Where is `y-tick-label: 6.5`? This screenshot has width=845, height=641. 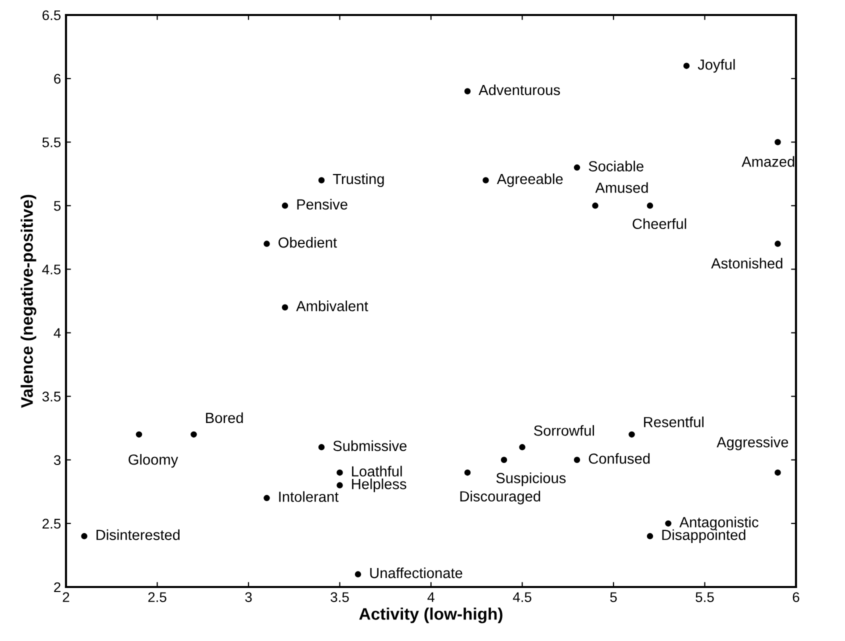 y-tick-label: 6.5 is located at coordinates (51, 15).